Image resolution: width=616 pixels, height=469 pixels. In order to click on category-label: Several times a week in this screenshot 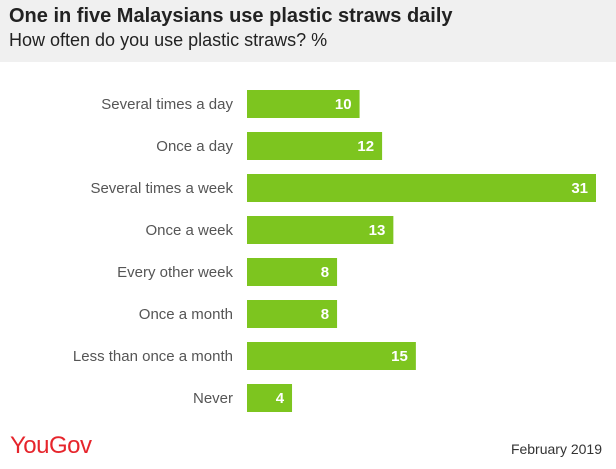, I will do `click(161, 188)`.